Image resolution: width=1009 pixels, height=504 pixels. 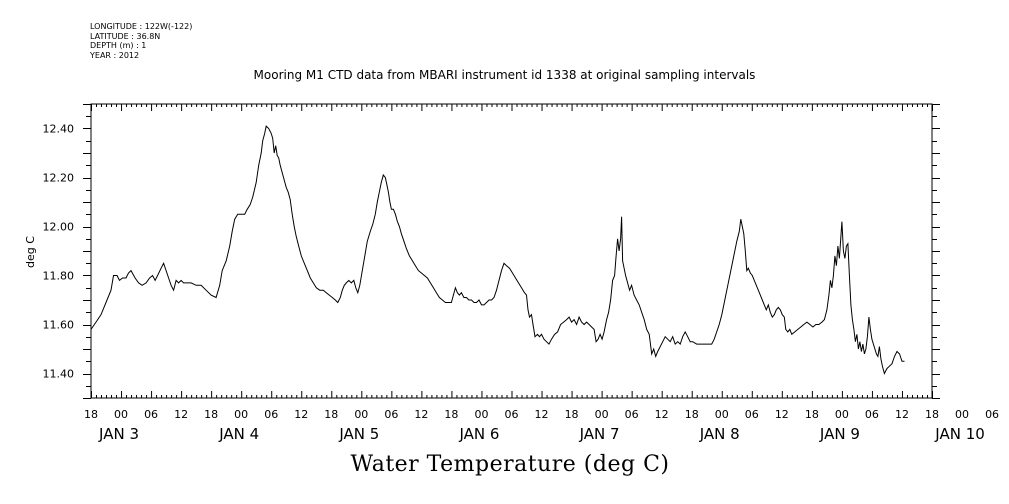 What do you see at coordinates (59, 178) in the screenshot?
I see `y-tick-label: 12.20` at bounding box center [59, 178].